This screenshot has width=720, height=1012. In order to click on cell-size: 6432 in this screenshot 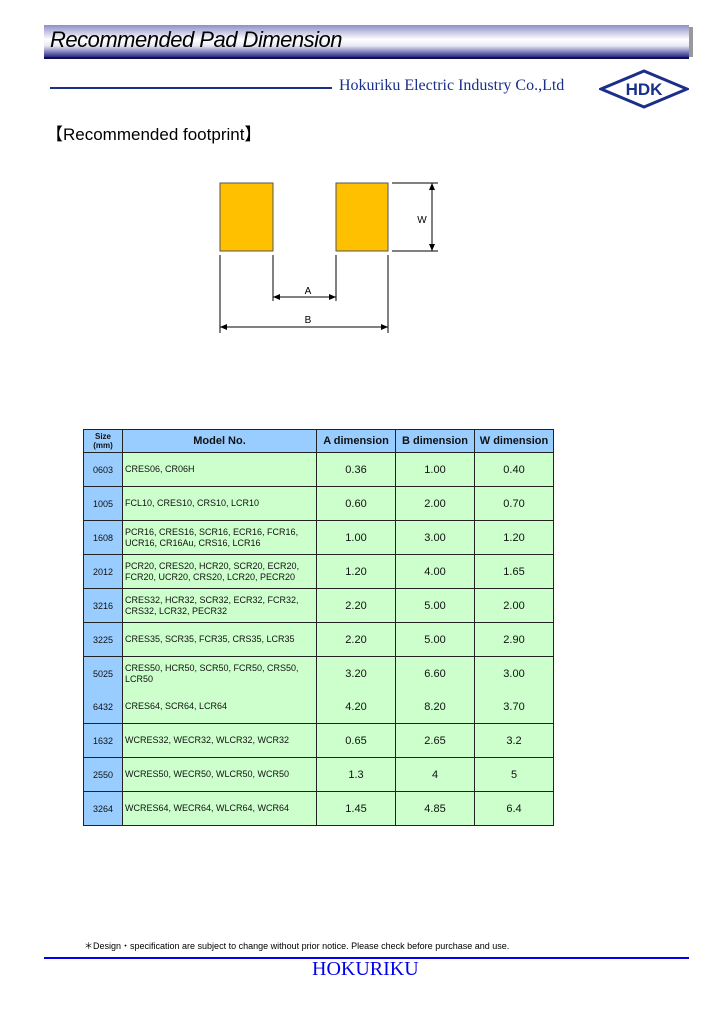, I will do `click(103, 707)`.